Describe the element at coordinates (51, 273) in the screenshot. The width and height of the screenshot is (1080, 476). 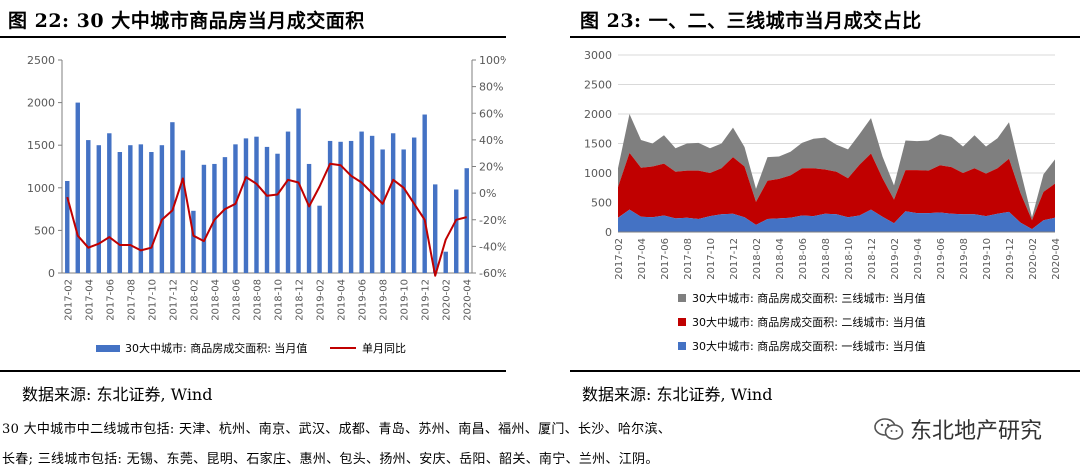
I see `y-left-tick-label: 0` at that location.